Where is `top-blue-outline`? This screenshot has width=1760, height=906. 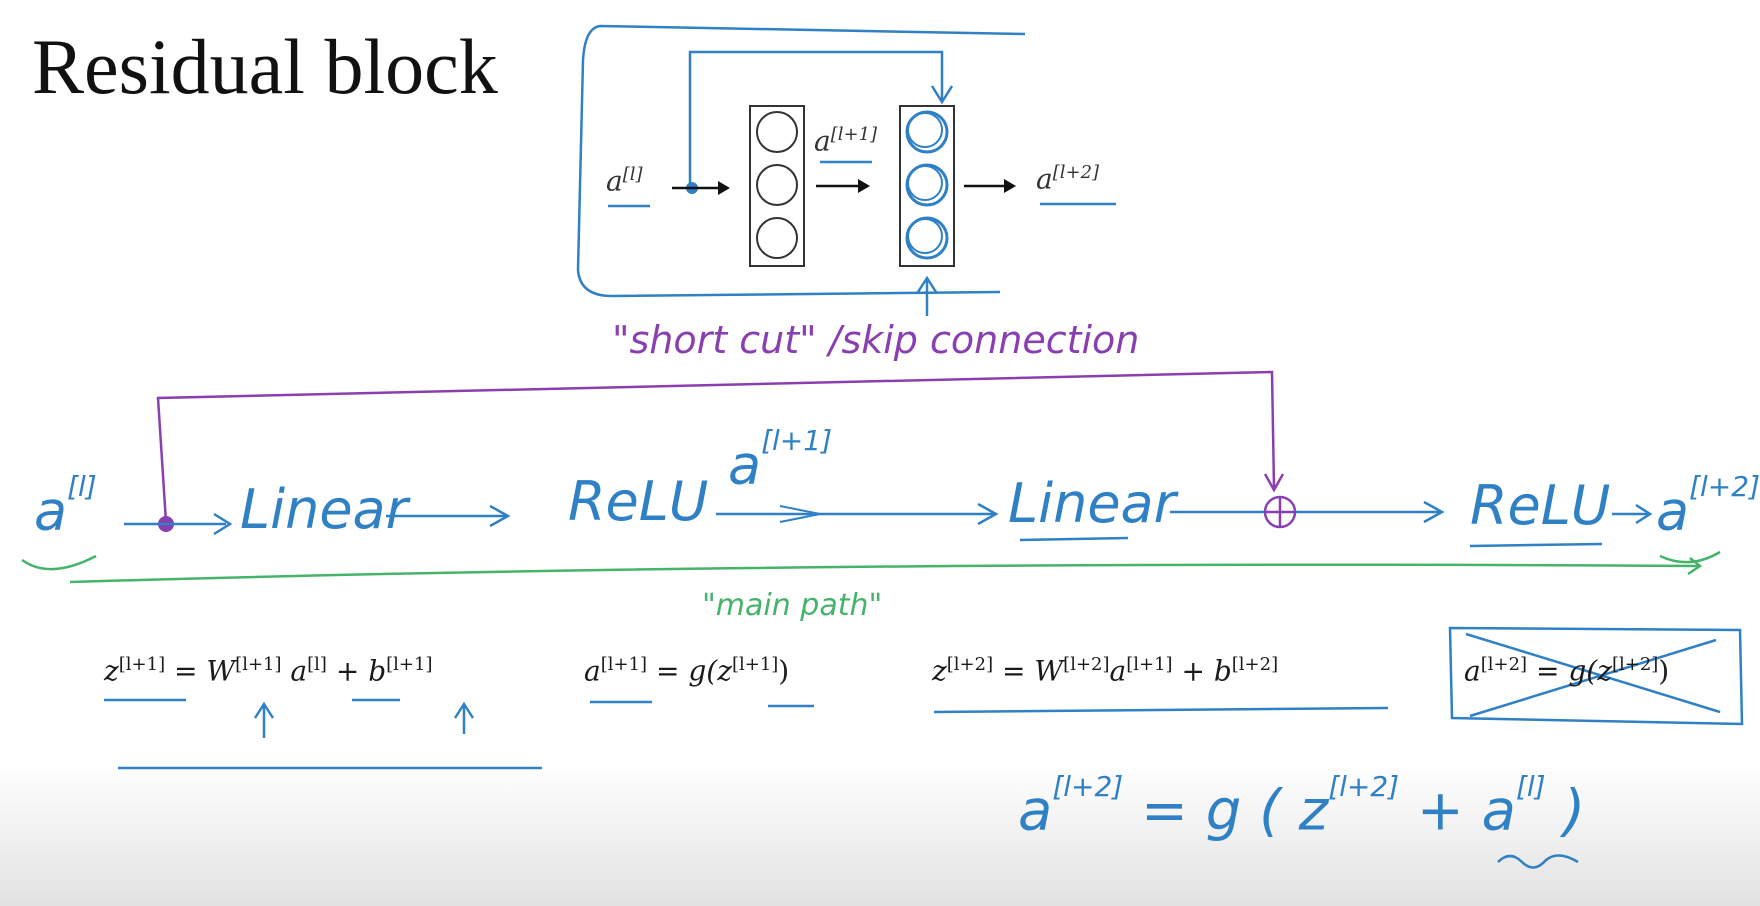
top-blue-outline is located at coordinates (801, 161).